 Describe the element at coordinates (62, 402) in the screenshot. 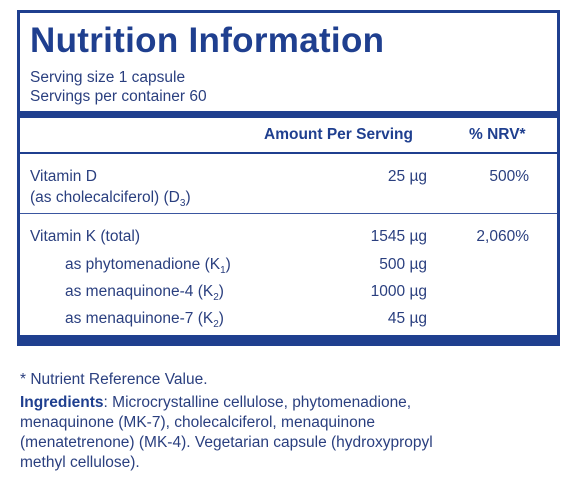

I see `ingredients-heading: Ingredients` at that location.